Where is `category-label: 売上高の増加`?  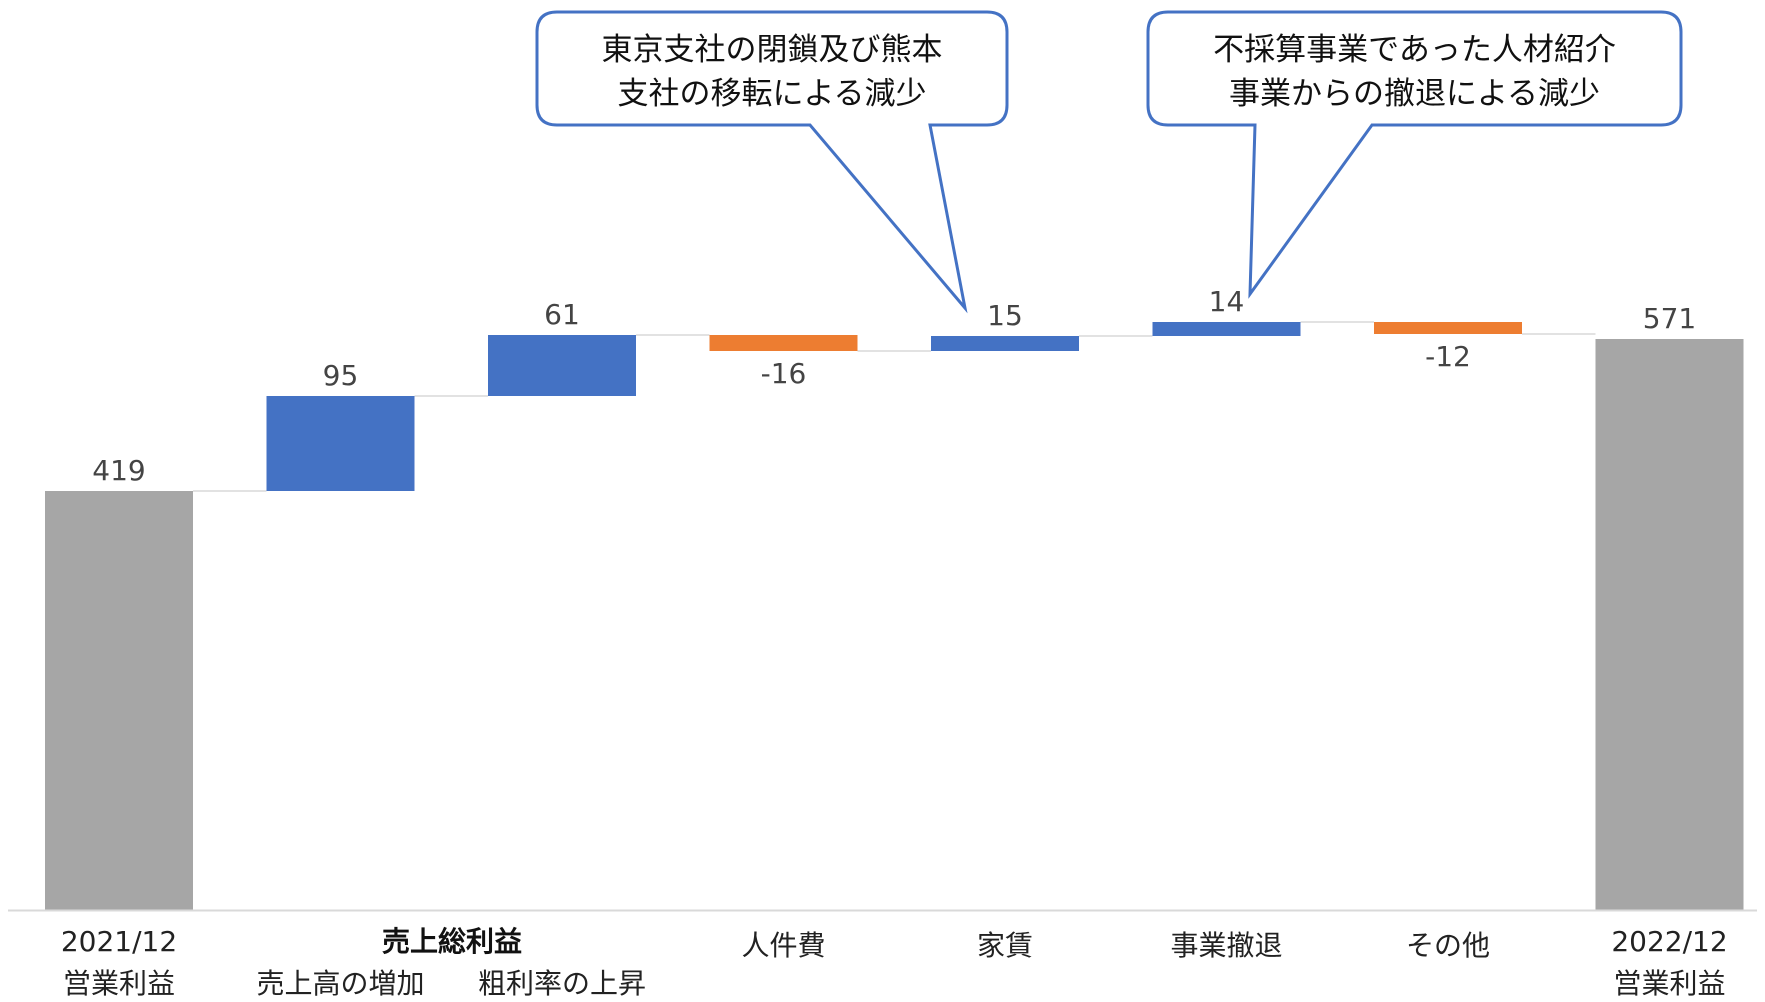
category-label: 売上高の増加 is located at coordinates (340, 983).